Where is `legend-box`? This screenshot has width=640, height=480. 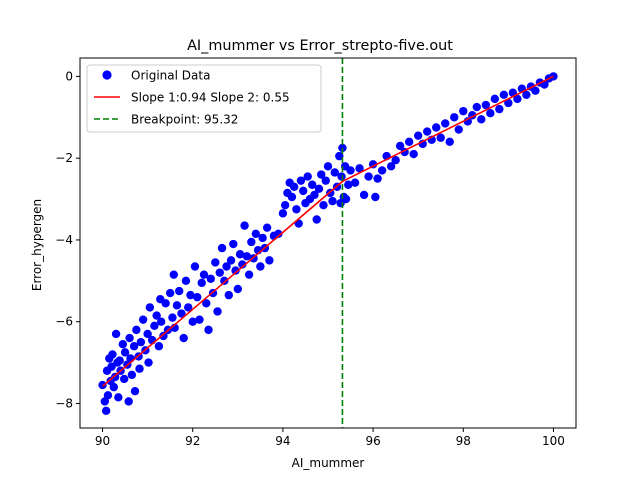
legend-box is located at coordinates (204, 98).